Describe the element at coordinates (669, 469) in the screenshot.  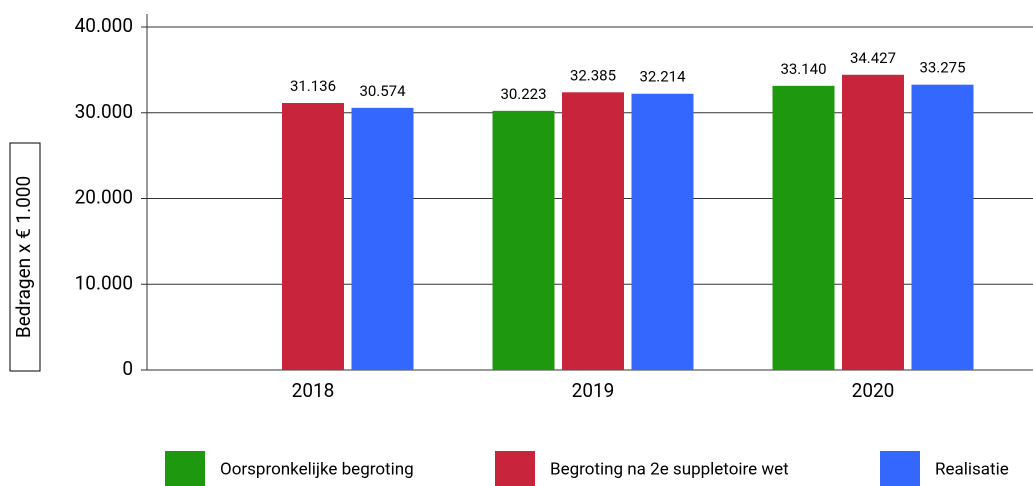
I see `legend-label: Begroting na 2e suppletoire wet` at that location.